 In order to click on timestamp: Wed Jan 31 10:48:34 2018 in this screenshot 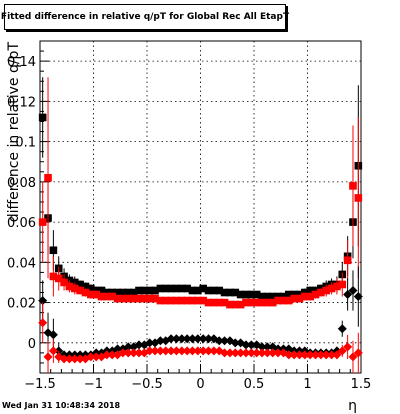, I will do `click(61, 405)`.